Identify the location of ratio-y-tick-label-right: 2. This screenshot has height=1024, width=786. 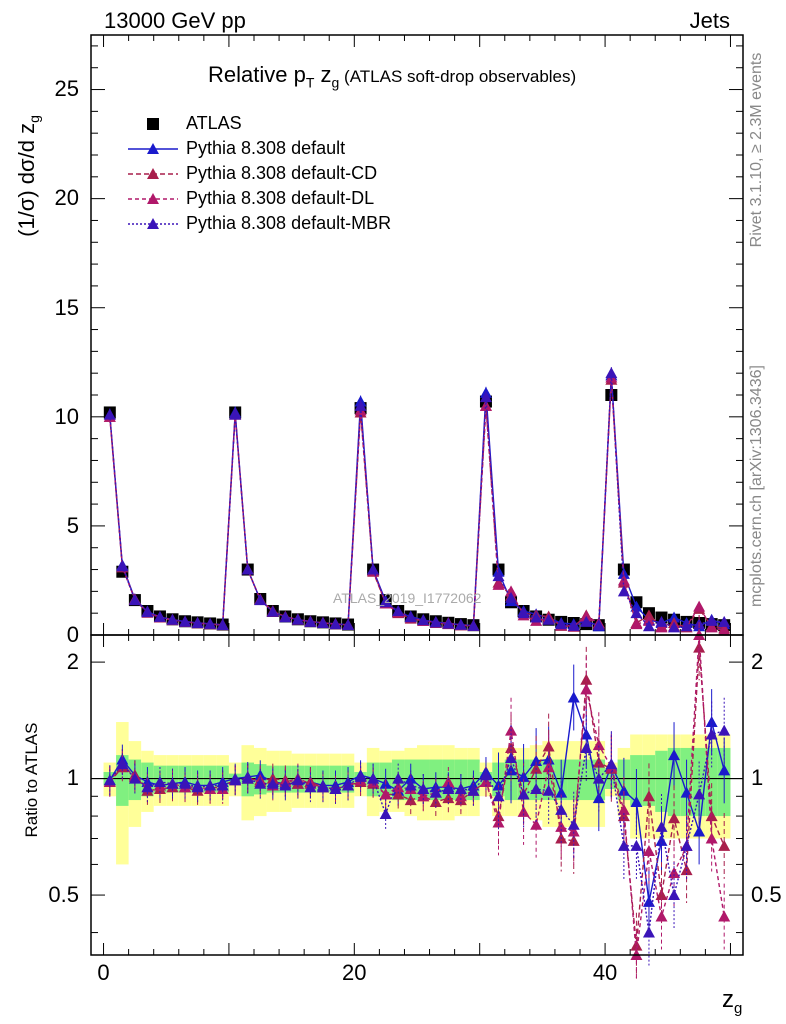
(757, 661).